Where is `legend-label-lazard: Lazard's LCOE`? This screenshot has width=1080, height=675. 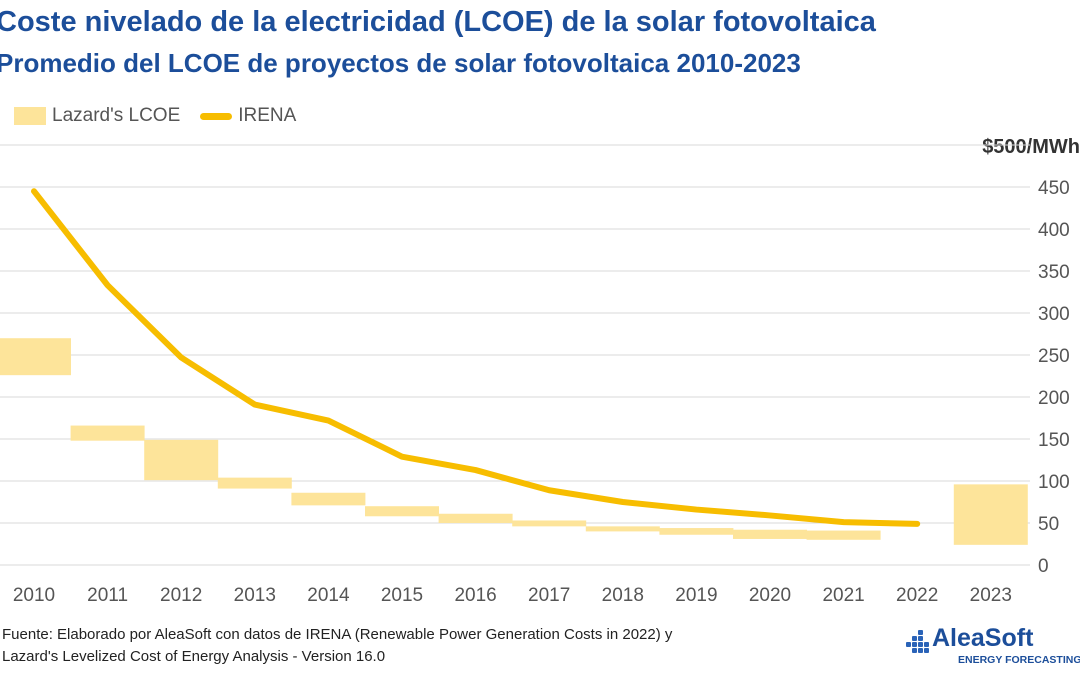
legend-label-lazard: Lazard's LCOE is located at coordinates (116, 115).